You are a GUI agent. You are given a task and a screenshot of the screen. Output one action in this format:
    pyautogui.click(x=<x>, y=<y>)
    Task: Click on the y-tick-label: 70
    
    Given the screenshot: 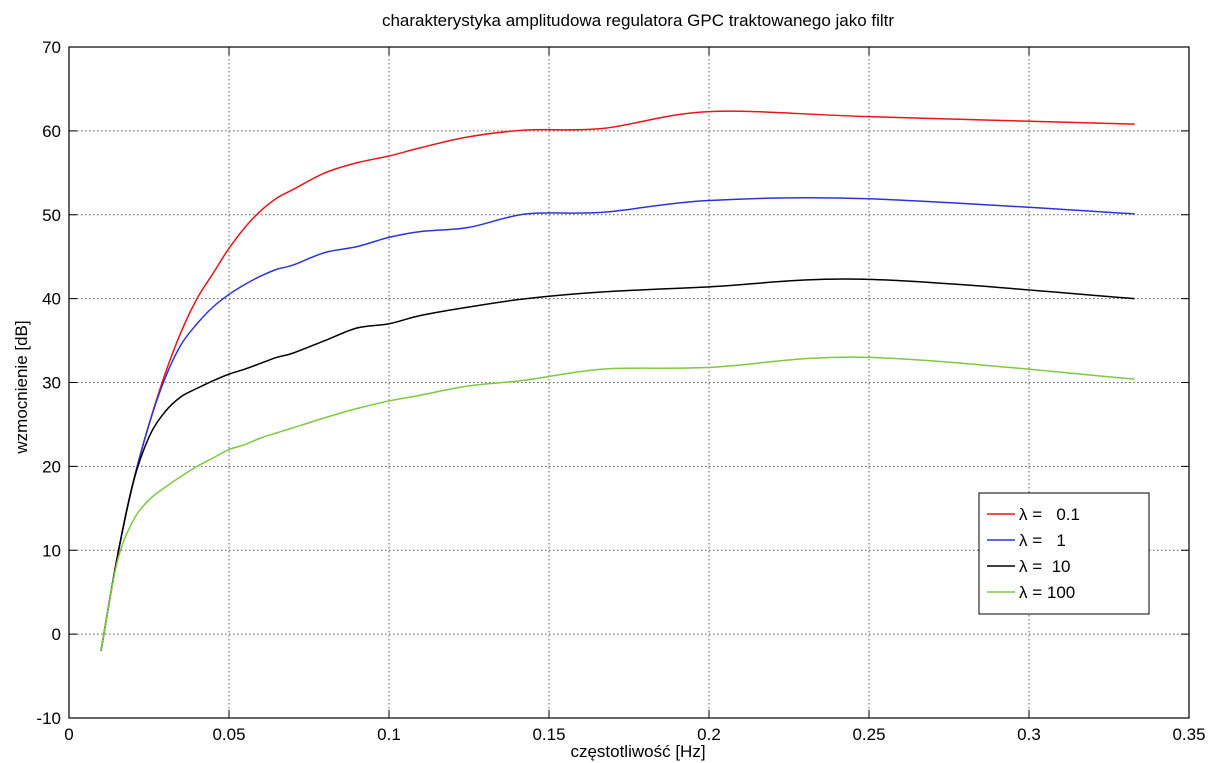 What is the action you would take?
    pyautogui.click(x=51, y=47)
    